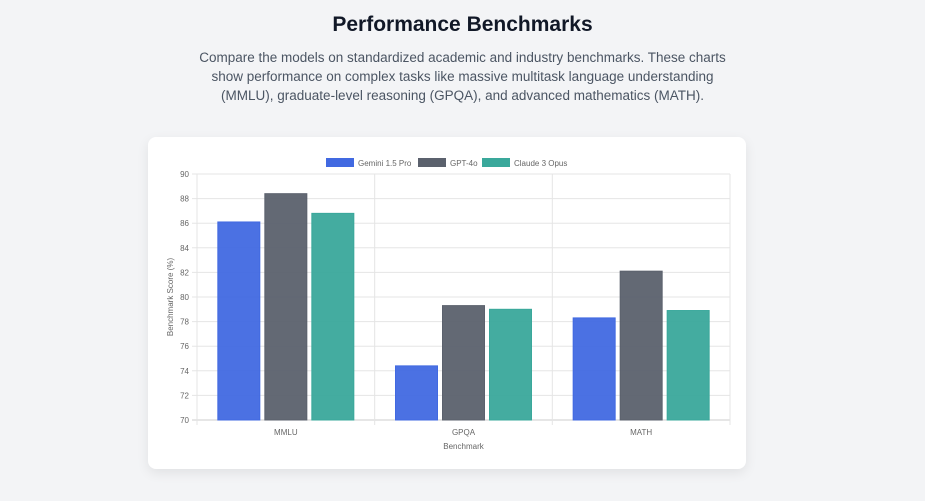 This screenshot has height=501, width=925. I want to click on page-title: Performance Benchmarks, so click(462, 24).